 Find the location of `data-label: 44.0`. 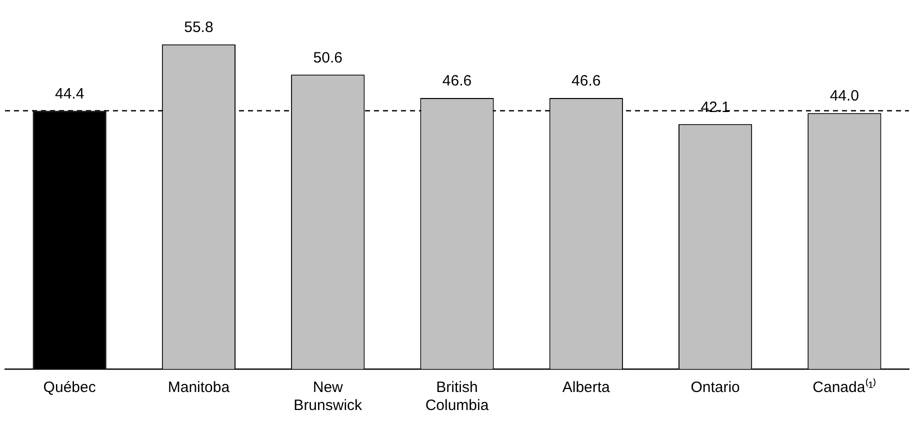

data-label: 44.0 is located at coordinates (845, 96).